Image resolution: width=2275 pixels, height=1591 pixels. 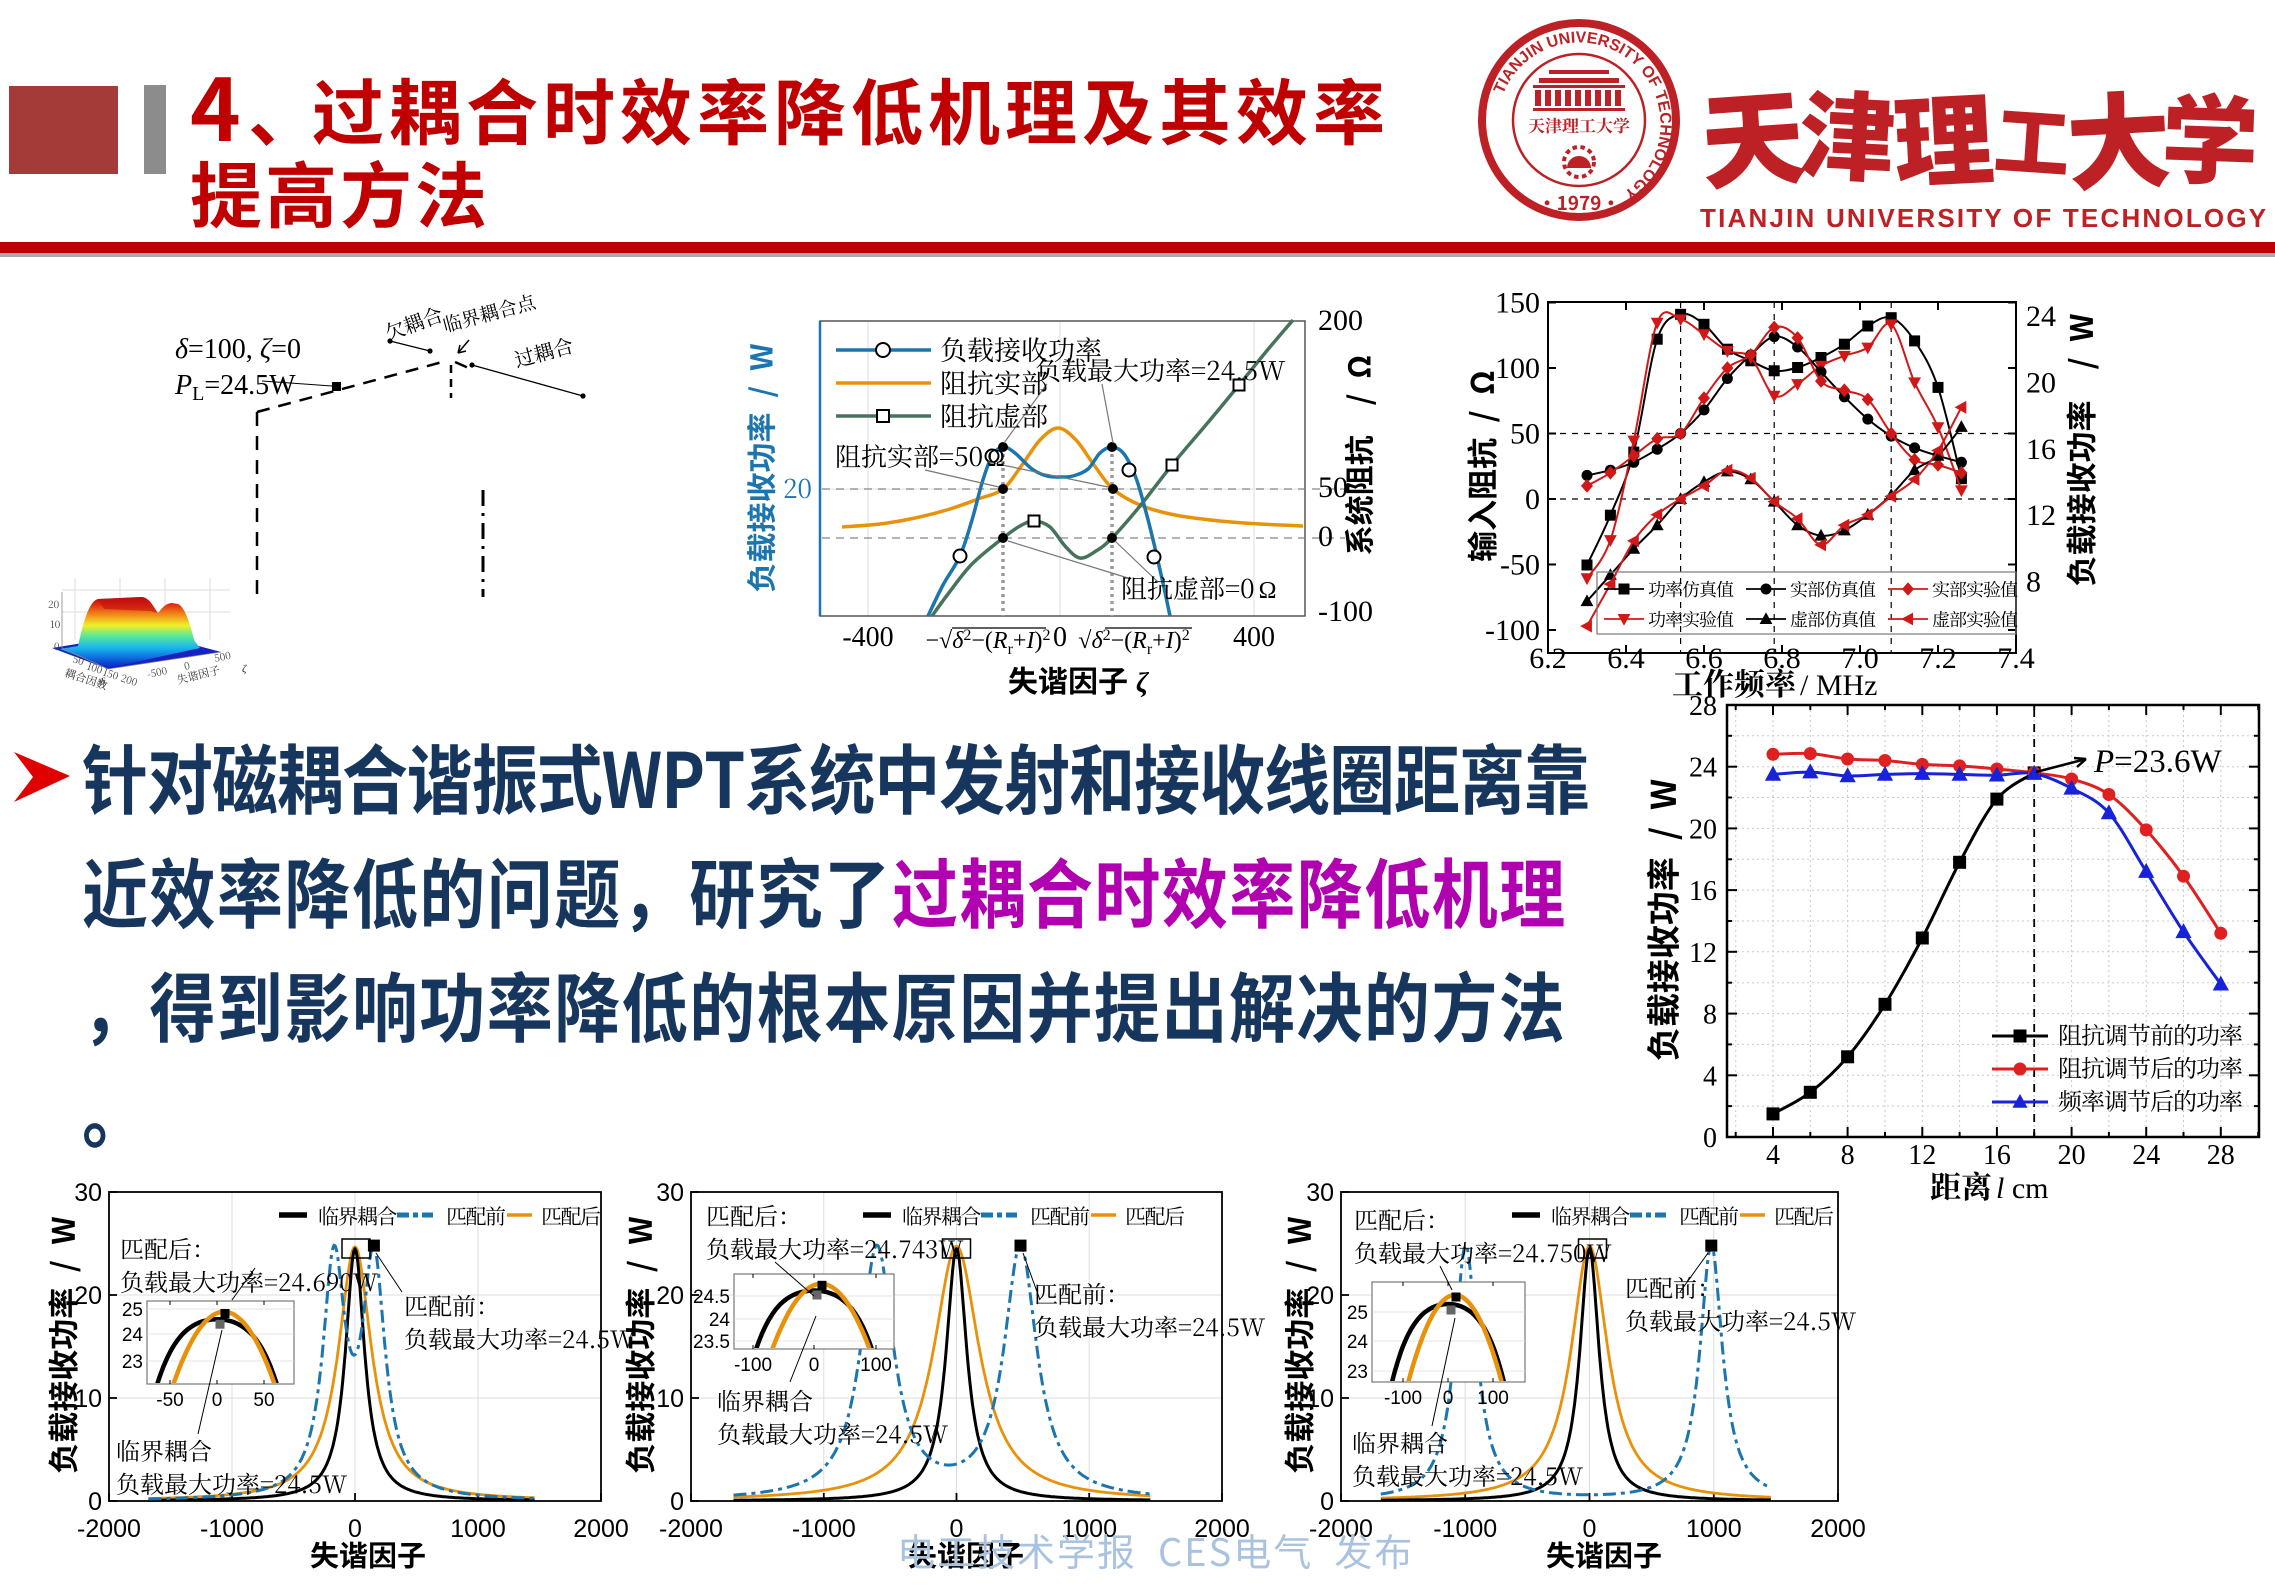 What do you see at coordinates (1704, 658) in the screenshot?
I see `svg-text: 6.6` at bounding box center [1704, 658].